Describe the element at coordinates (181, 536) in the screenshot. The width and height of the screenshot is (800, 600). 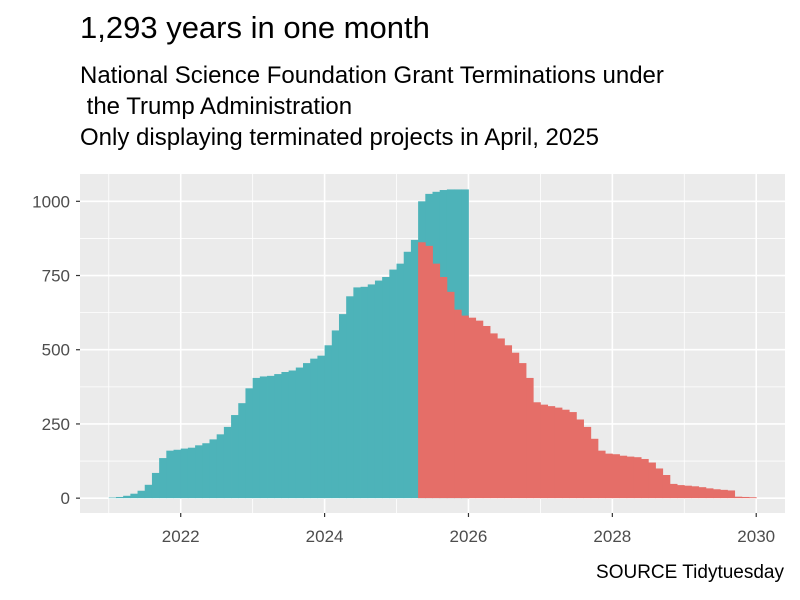
I see `x-tick-label: 2022` at that location.